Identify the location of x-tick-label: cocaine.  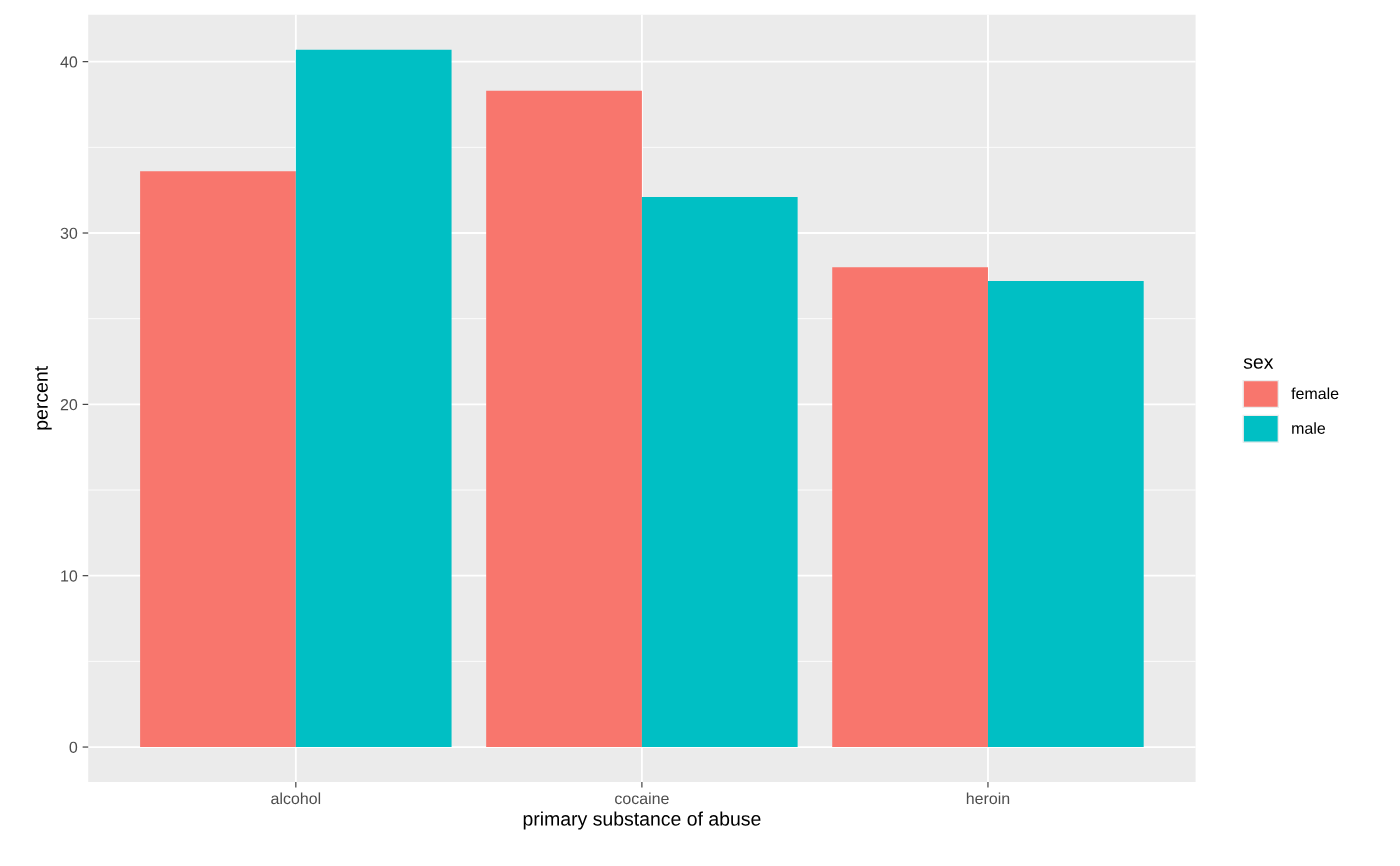
(642, 798).